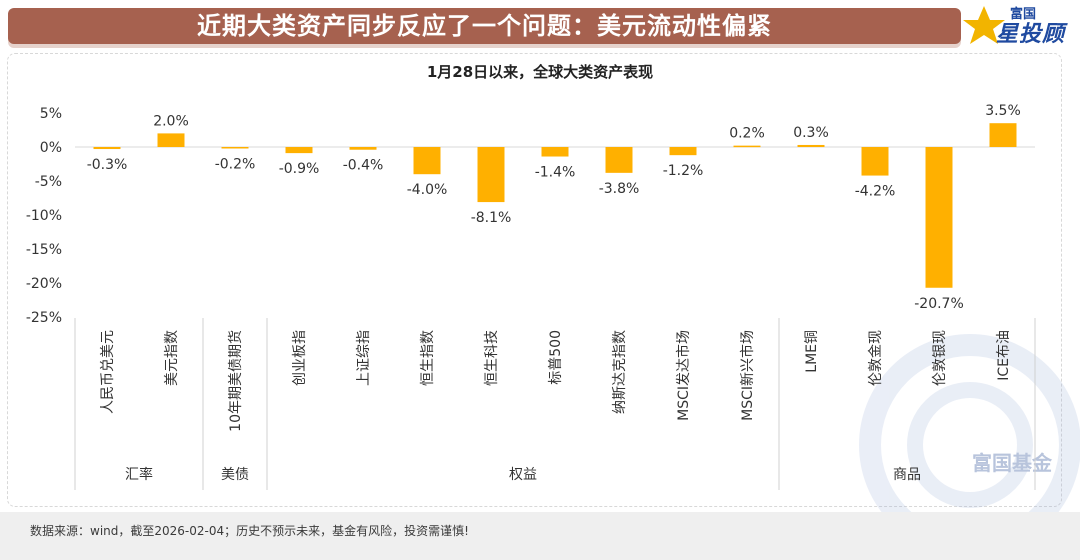 The width and height of the screenshot is (1080, 560). Describe the element at coordinates (44, 250) in the screenshot. I see `y-tick-label: -15%` at that location.